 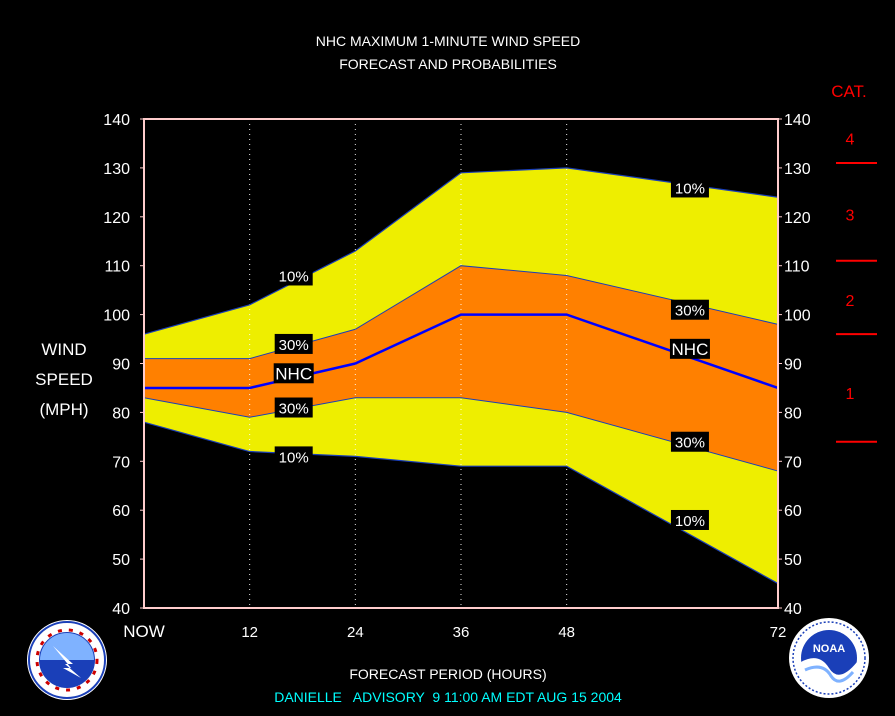 I want to click on y-tick-label-right: 90, so click(x=793, y=365).